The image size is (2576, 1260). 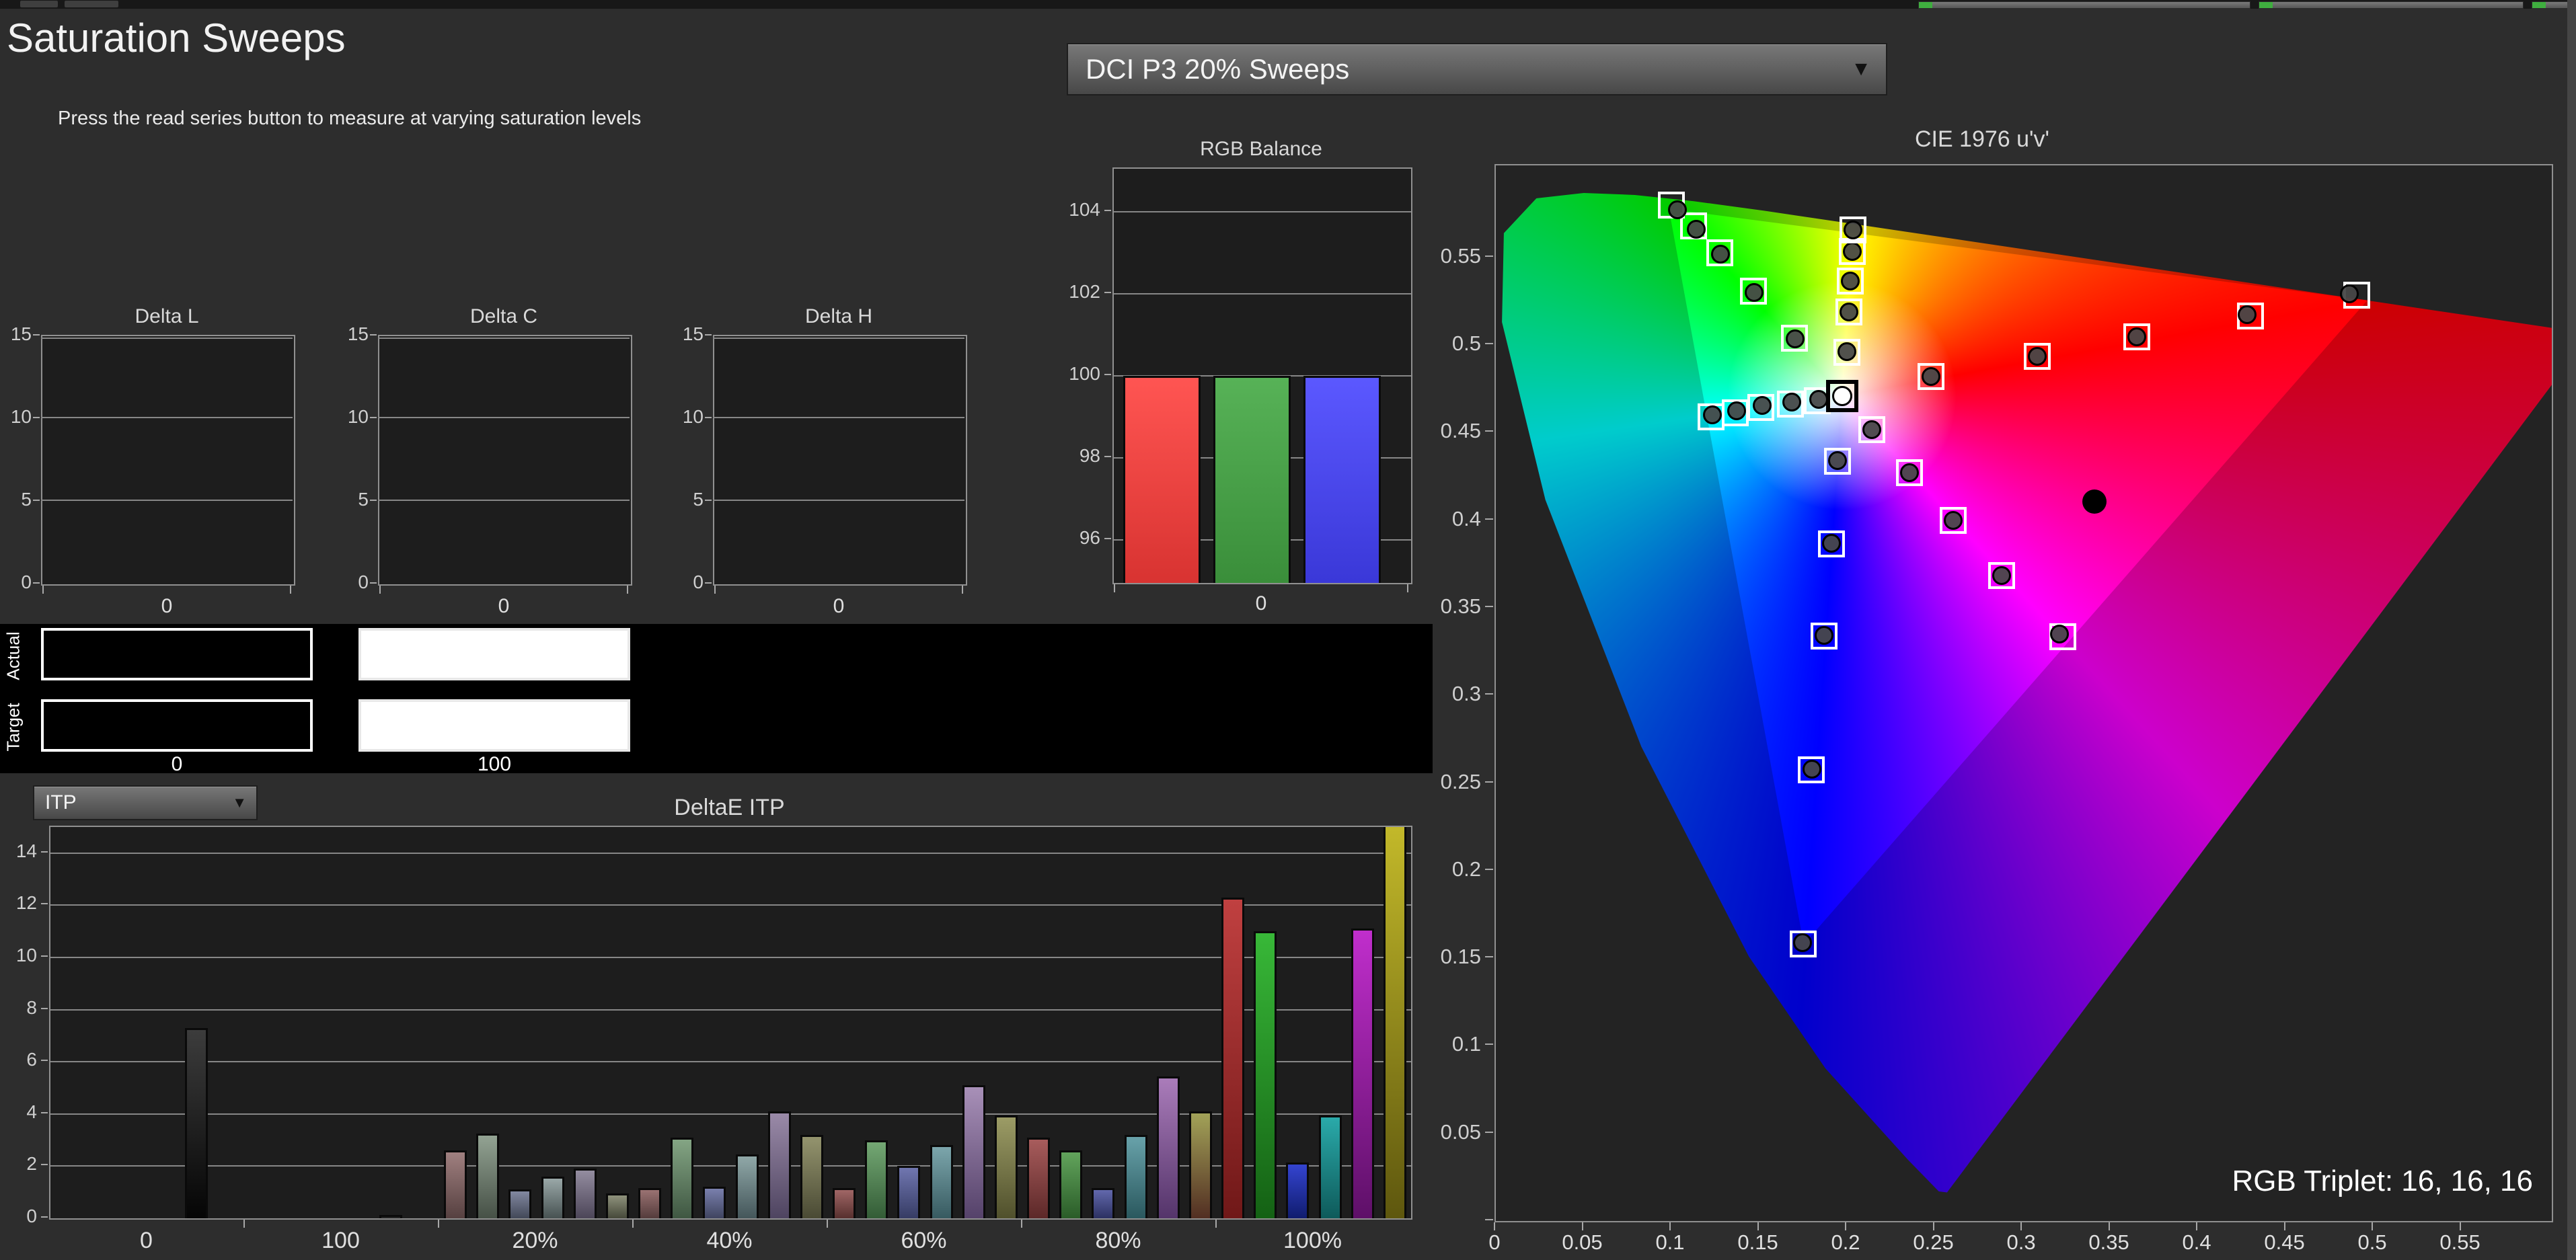 What do you see at coordinates (1466, 343) in the screenshot?
I see `cie-ytick-label: 0.5` at bounding box center [1466, 343].